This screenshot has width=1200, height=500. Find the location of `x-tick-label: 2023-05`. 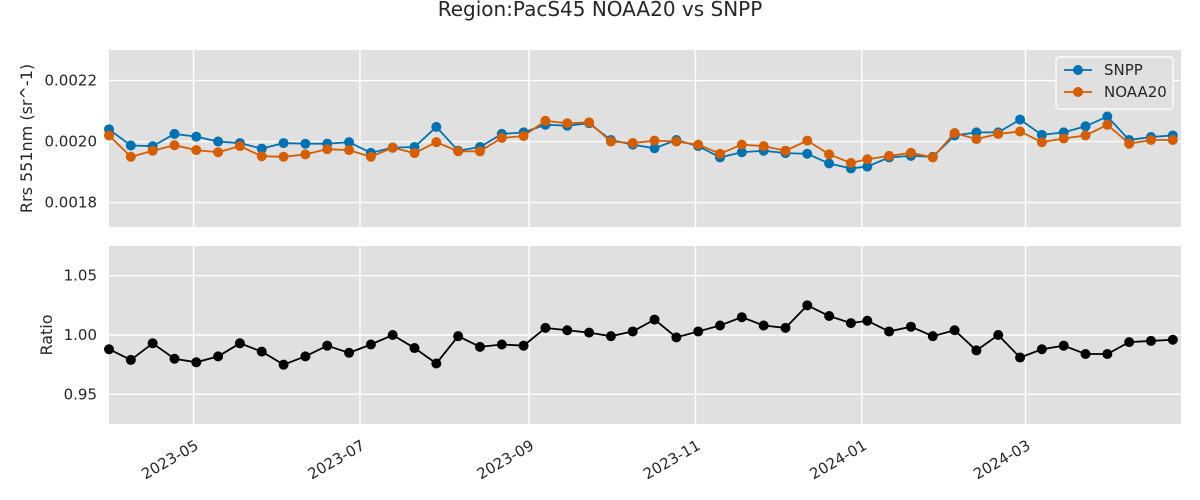

x-tick-label: 2023-05 is located at coordinates (169, 459).